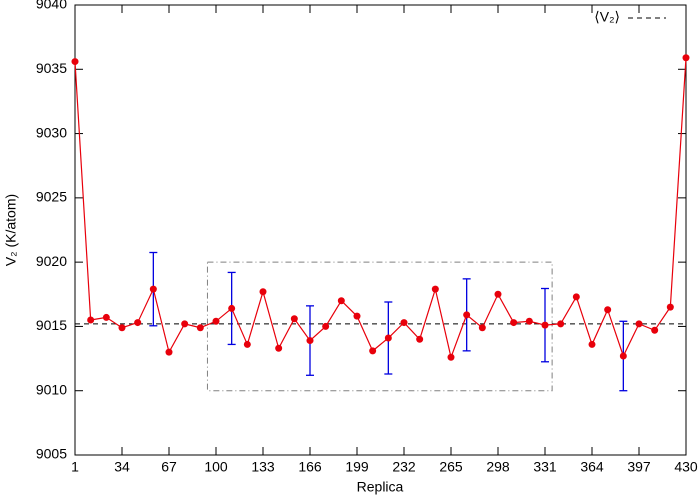  Describe the element at coordinates (122, 467) in the screenshot. I see `x-tick-label: 34` at that location.